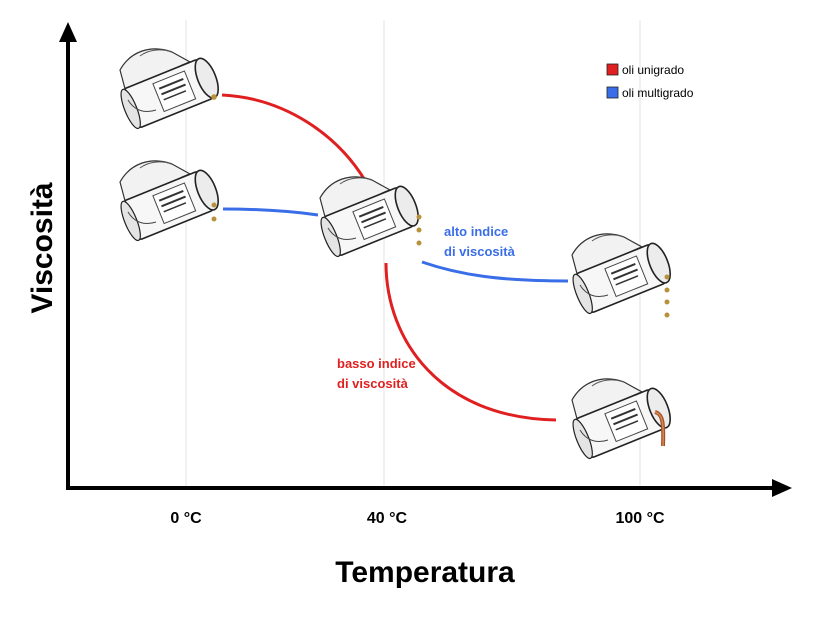 Image resolution: width=818 pixels, height=617 pixels. I want to click on multigrade-annotation-line1: alto indice, so click(476, 231).